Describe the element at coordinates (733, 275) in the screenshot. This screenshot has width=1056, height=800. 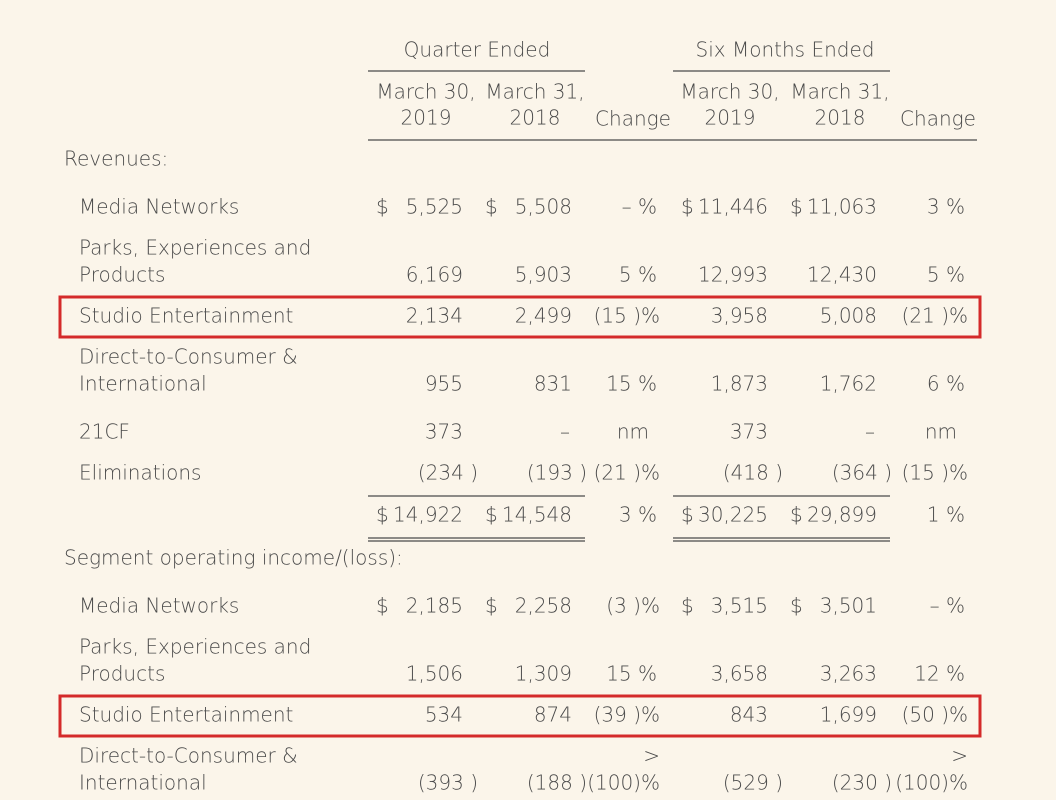
I see `cell-value: 12,993` at that location.